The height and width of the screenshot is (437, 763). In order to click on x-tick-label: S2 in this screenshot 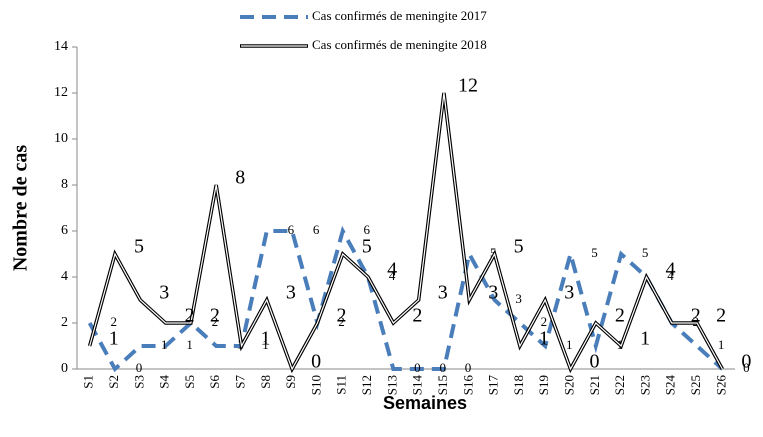, I will do `click(113, 382)`.